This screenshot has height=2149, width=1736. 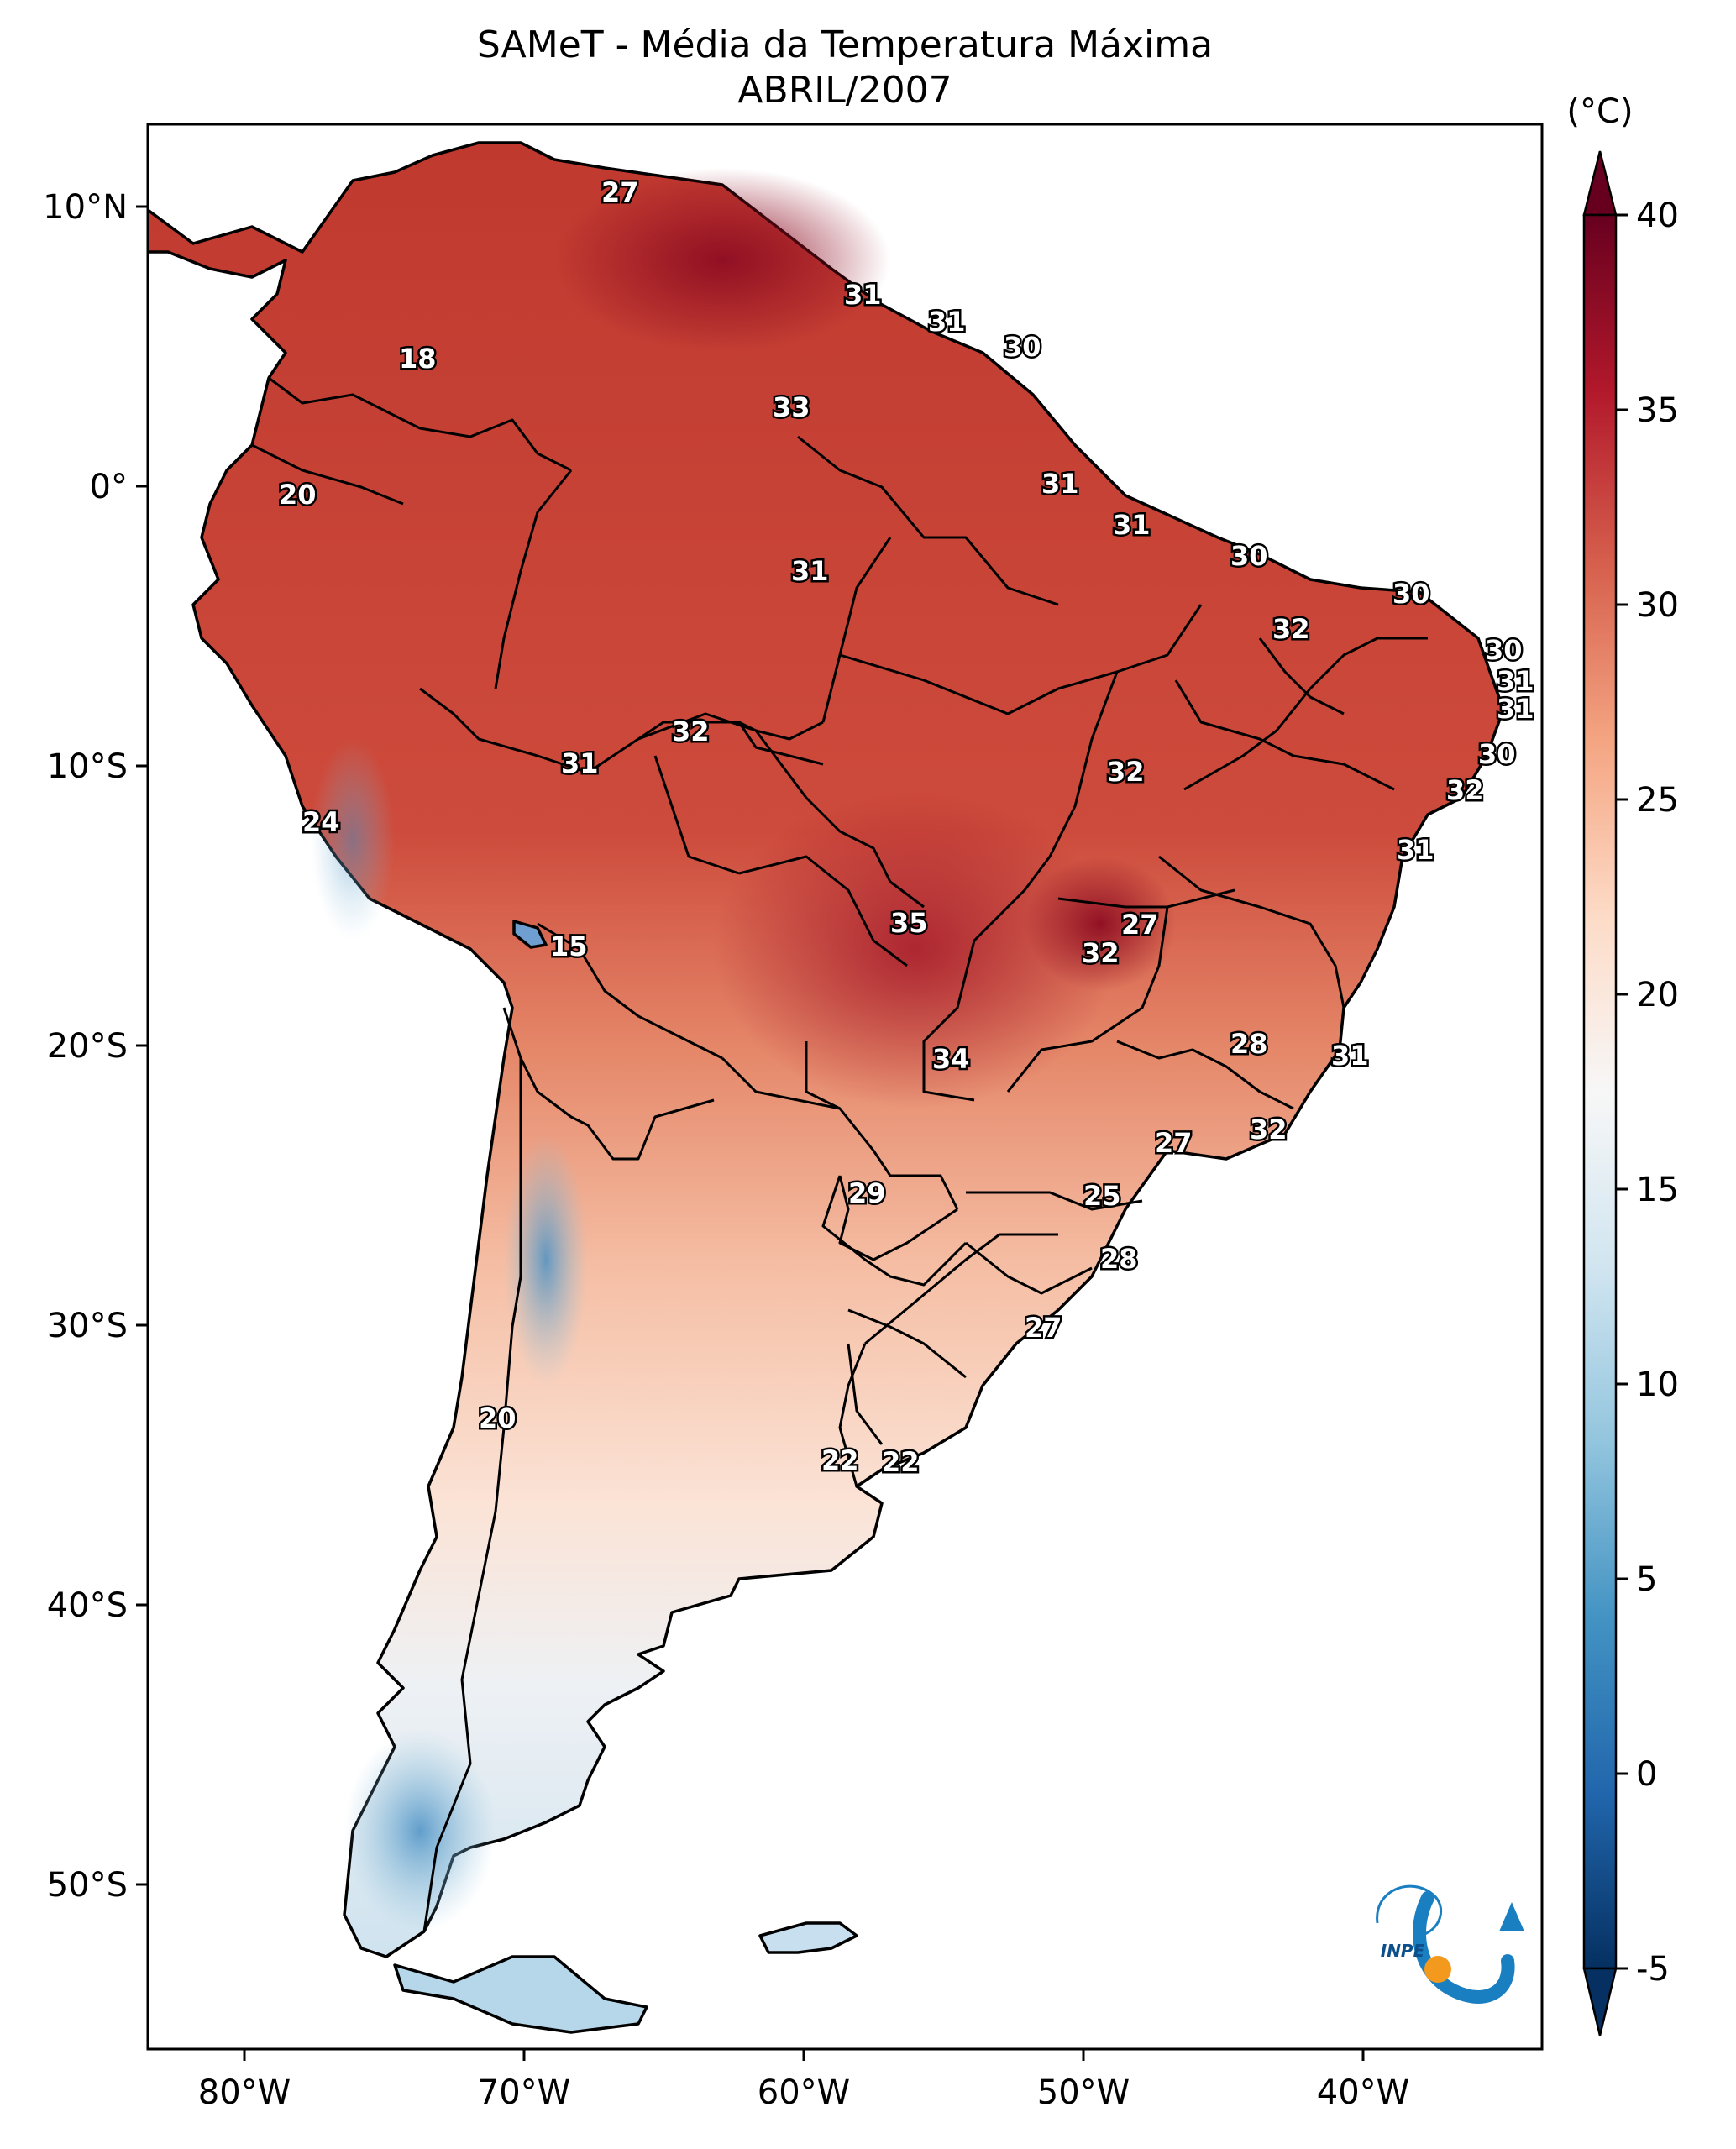 I want to click on inpe-logo-text: INPE, so click(x=1403, y=1951).